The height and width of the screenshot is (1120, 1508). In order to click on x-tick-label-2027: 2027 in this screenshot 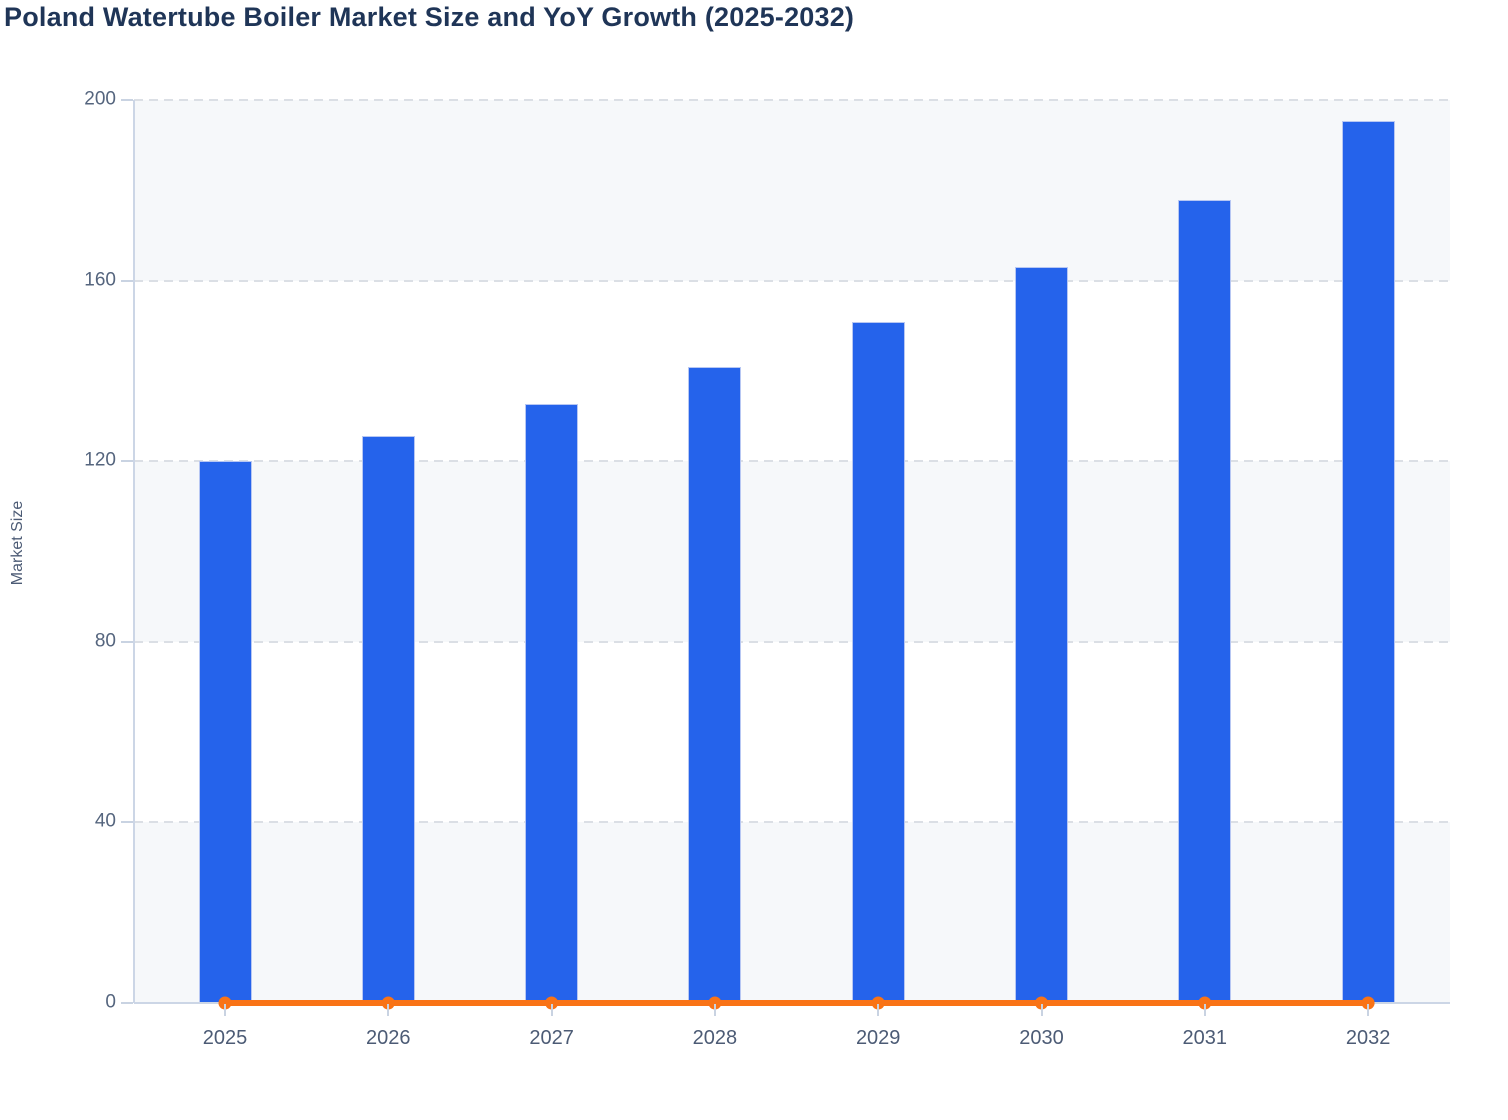, I will do `click(551, 1038)`.